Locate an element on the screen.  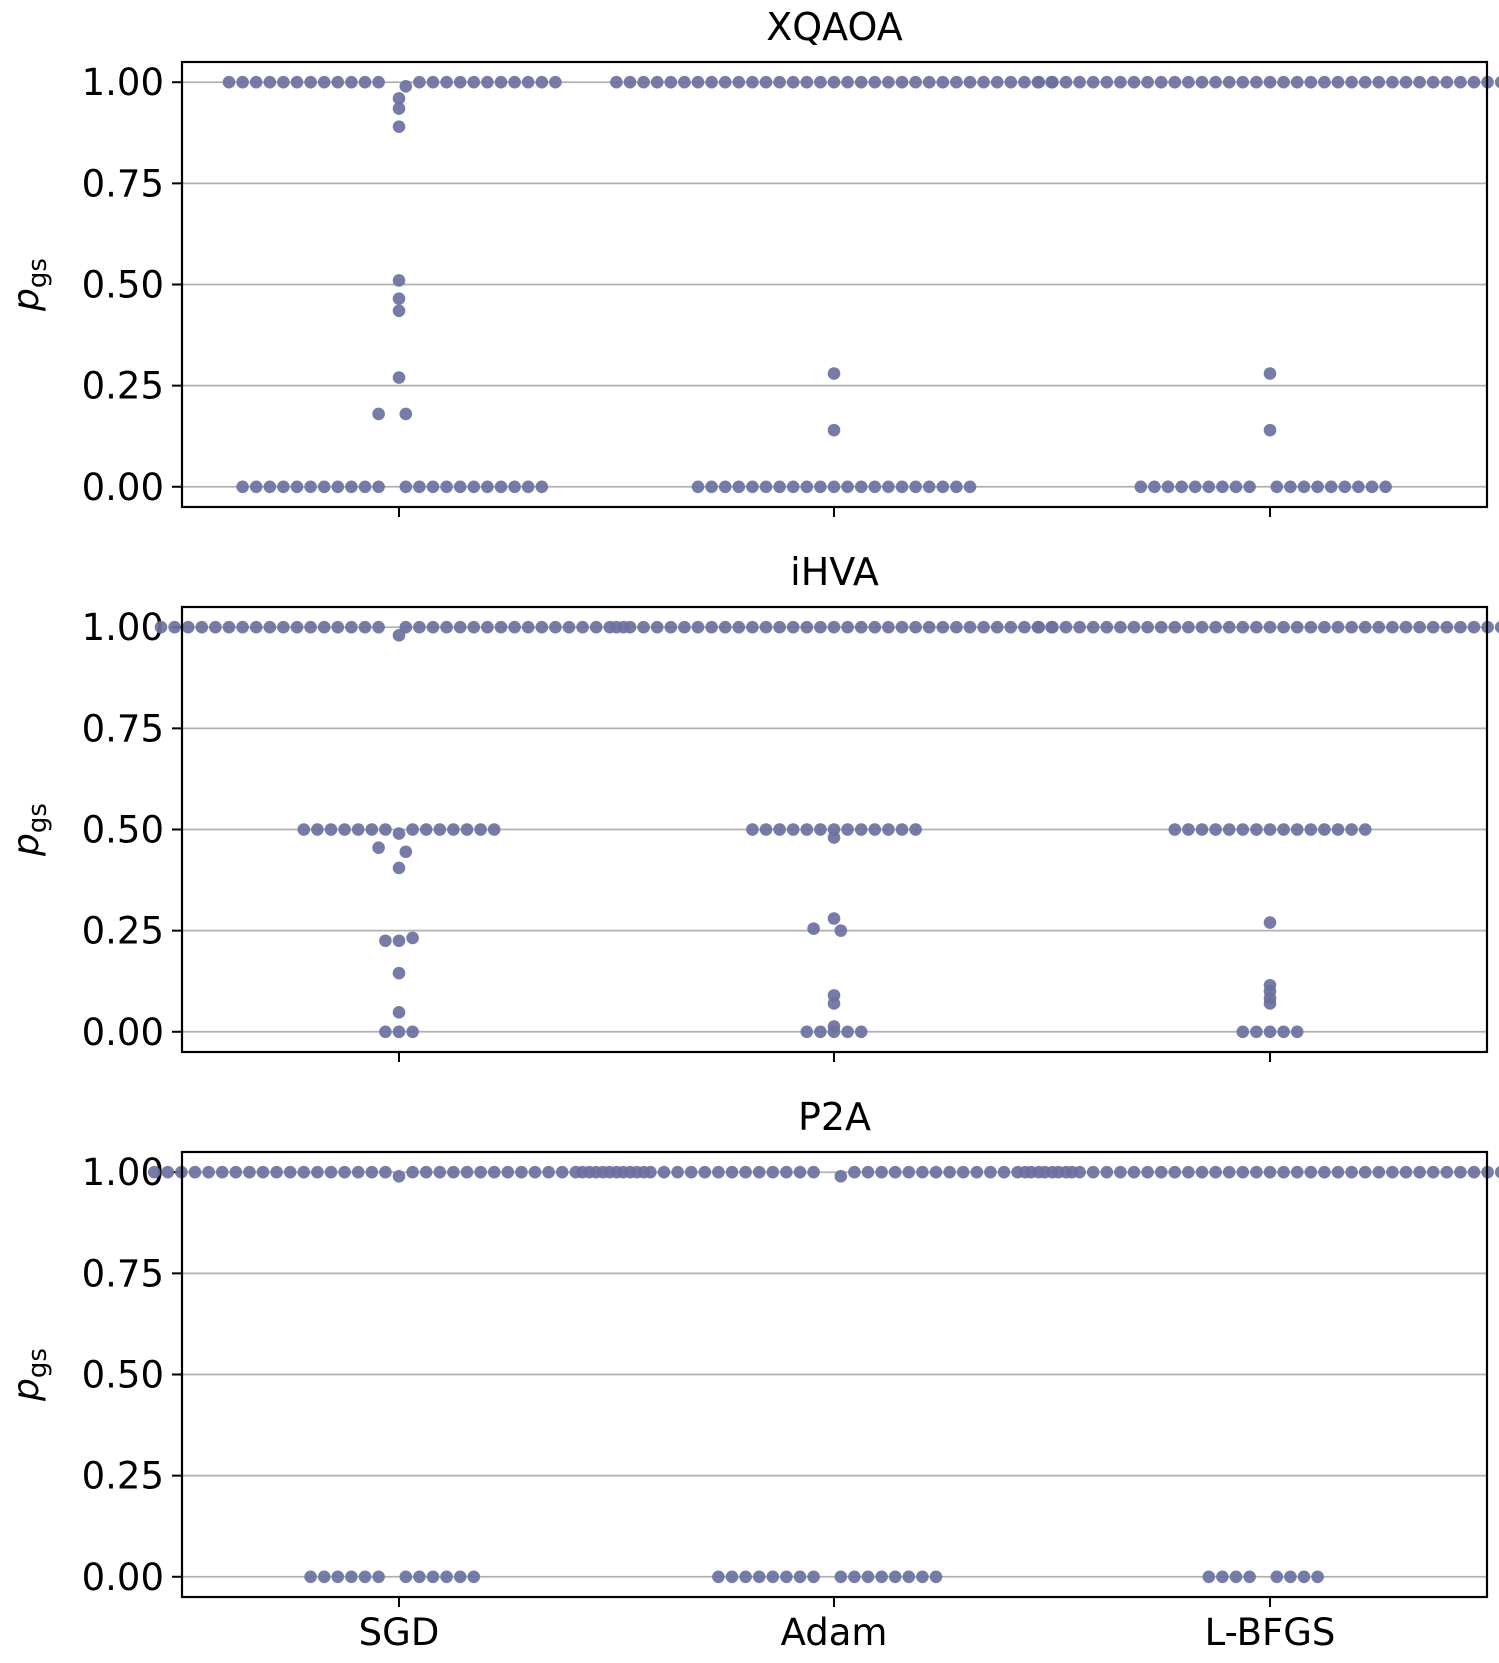
panel-title: XQAOA is located at coordinates (834, 27).